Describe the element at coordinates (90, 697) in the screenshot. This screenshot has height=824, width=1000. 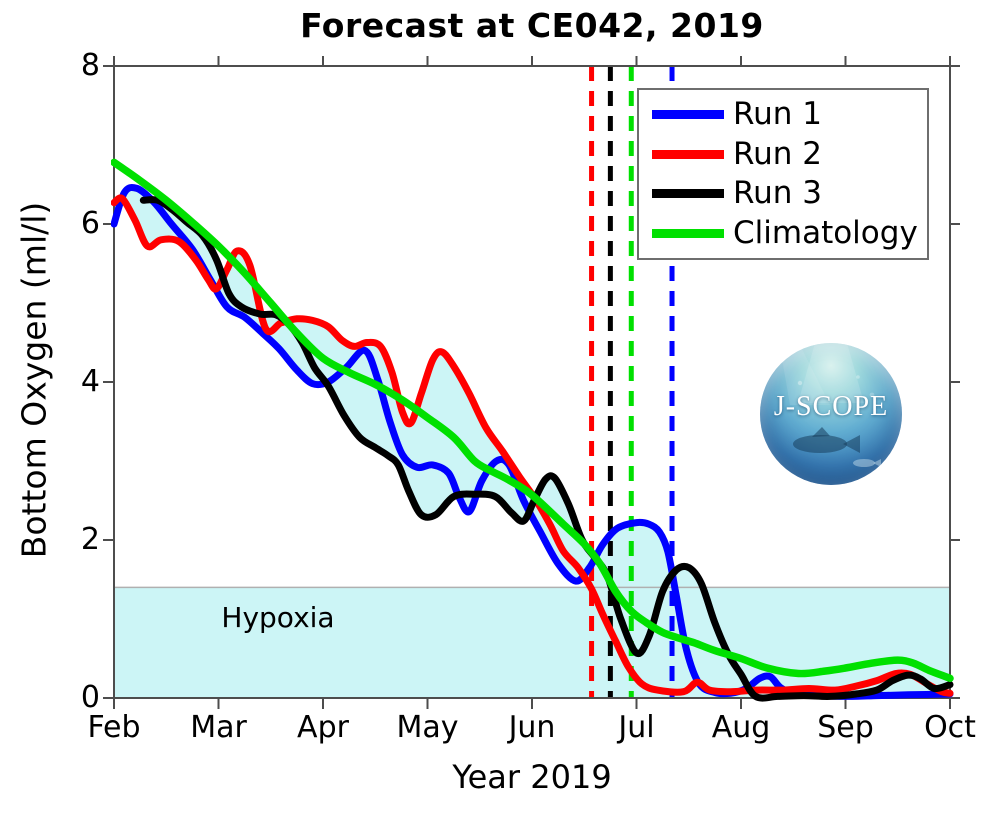
I see `y-tick-label-0: 0` at that location.